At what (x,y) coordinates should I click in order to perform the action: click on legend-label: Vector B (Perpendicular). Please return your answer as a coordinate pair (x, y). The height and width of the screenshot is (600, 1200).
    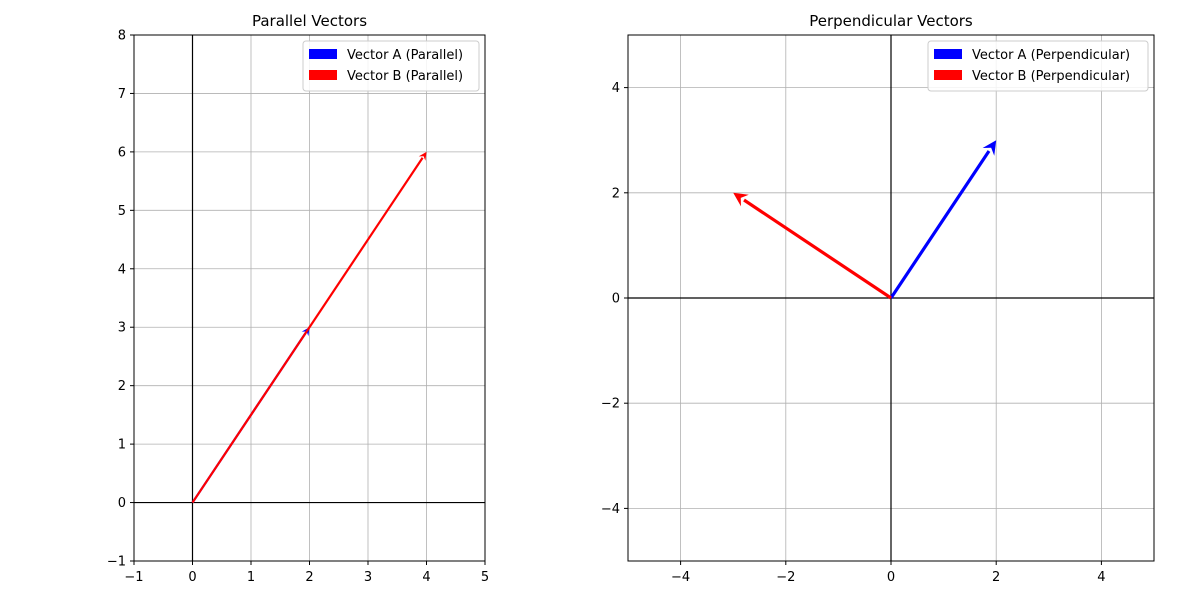
    Looking at the image, I should click on (1051, 76).